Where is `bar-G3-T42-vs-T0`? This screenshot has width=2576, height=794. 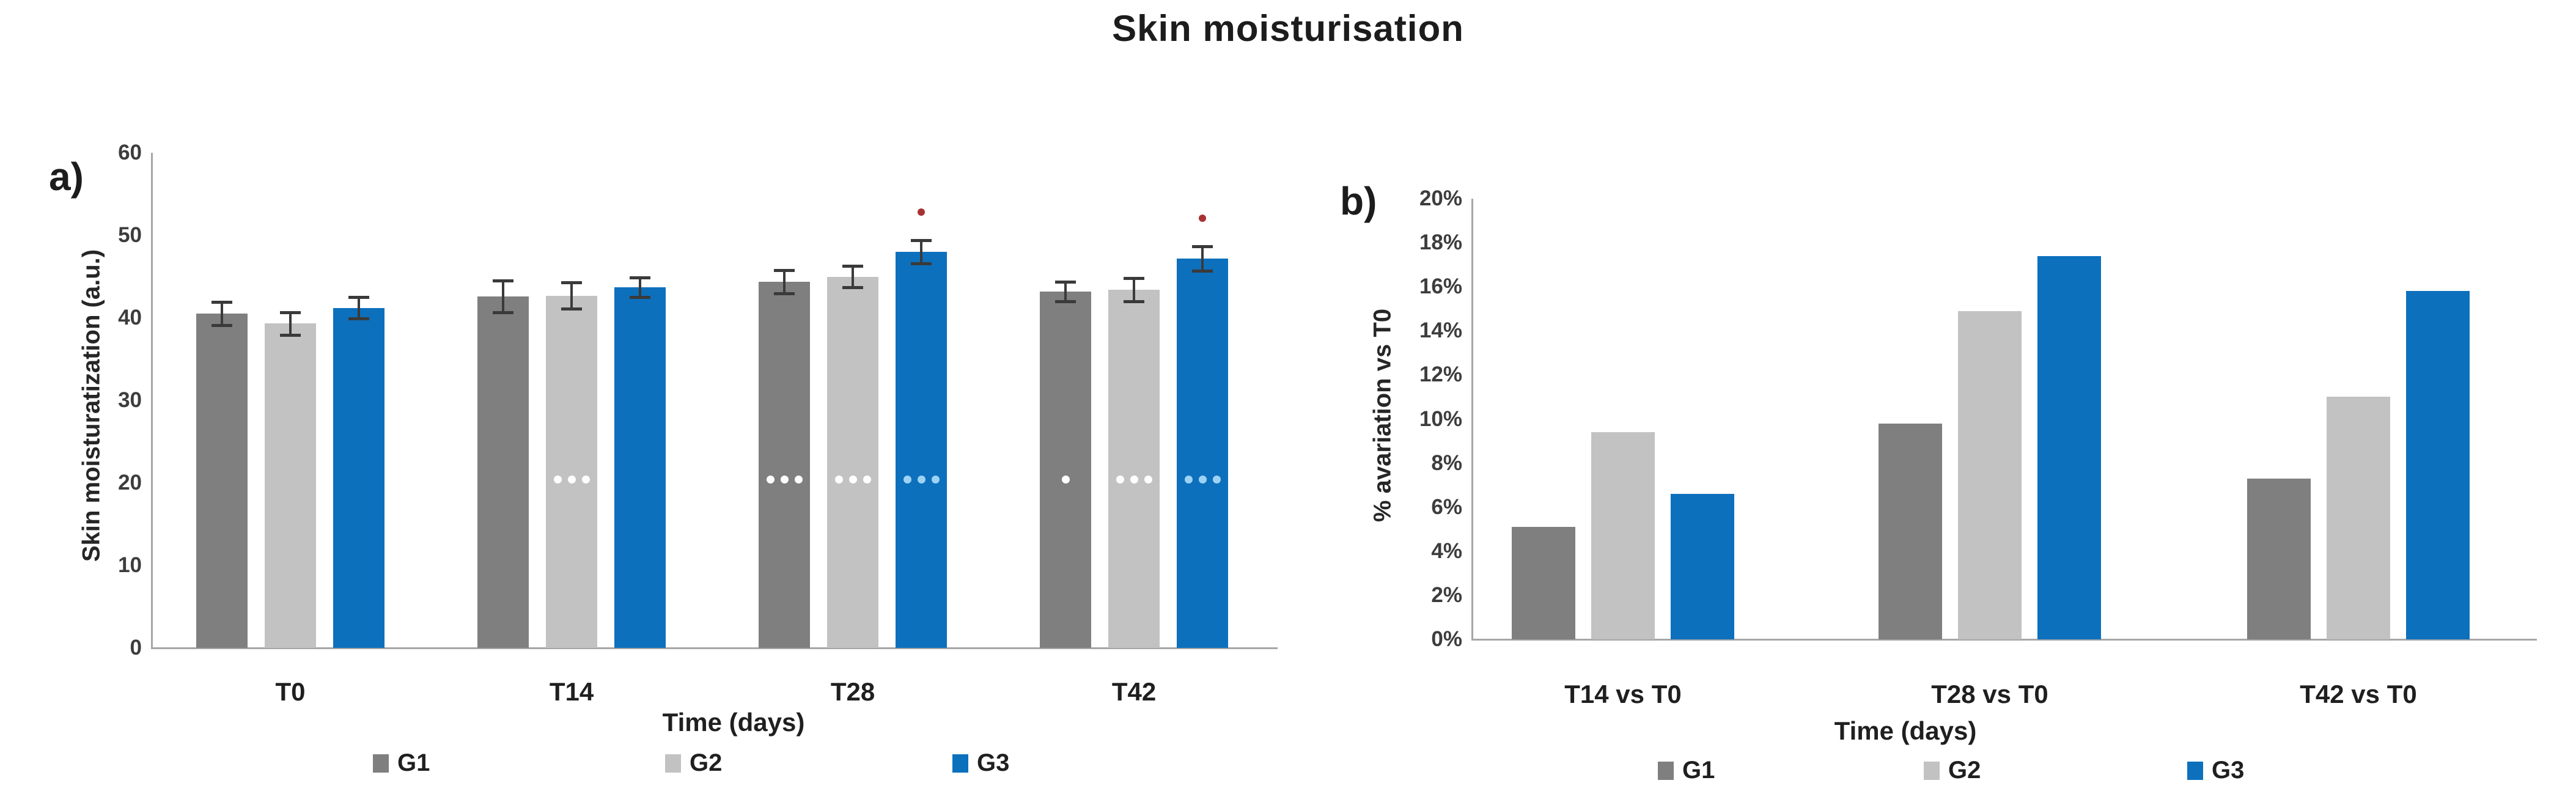 bar-G3-T42-vs-T0 is located at coordinates (2438, 465).